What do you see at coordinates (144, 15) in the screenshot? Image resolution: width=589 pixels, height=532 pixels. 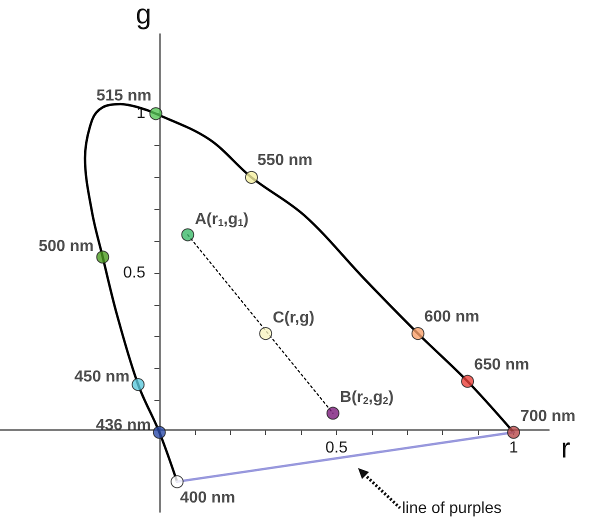 I see `y-axis-title: g` at bounding box center [144, 15].